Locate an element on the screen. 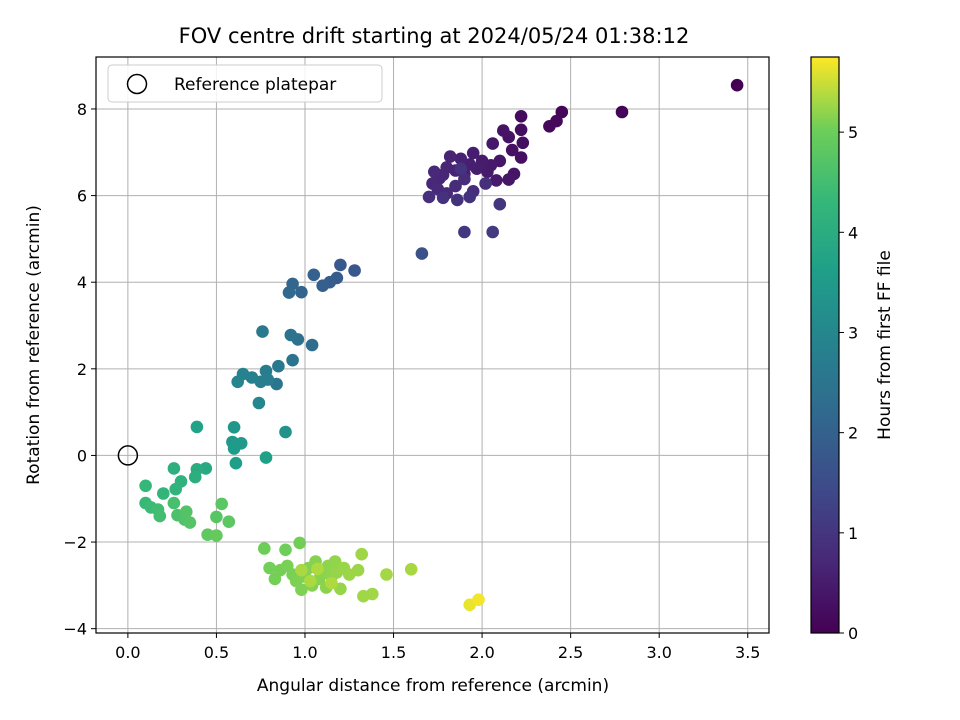 The width and height of the screenshot is (960, 720). x-tick-label: 2.5 is located at coordinates (570, 652).